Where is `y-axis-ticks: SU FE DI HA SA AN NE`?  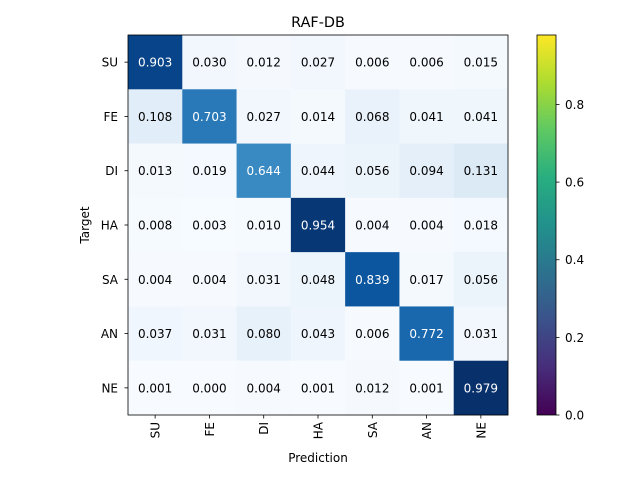
y-axis-ticks: SU FE DI HA SA AN NE is located at coordinates (114, 225).